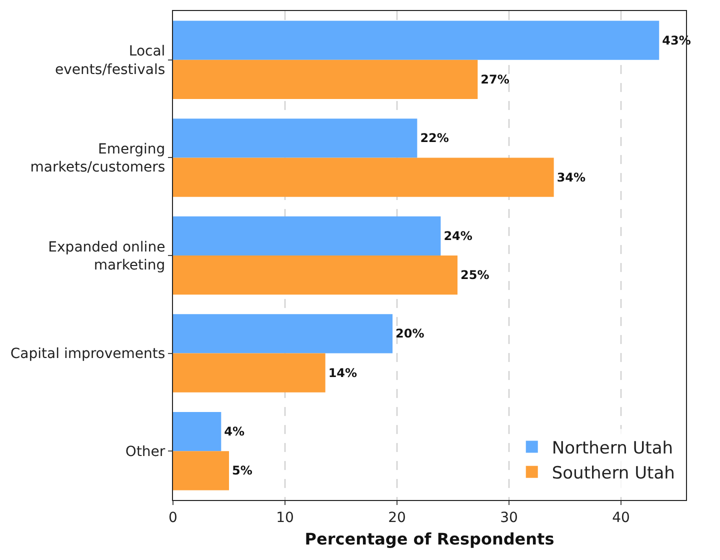 The width and height of the screenshot is (720, 560). Describe the element at coordinates (242, 471) in the screenshot. I see `data-label: 5%` at that location.